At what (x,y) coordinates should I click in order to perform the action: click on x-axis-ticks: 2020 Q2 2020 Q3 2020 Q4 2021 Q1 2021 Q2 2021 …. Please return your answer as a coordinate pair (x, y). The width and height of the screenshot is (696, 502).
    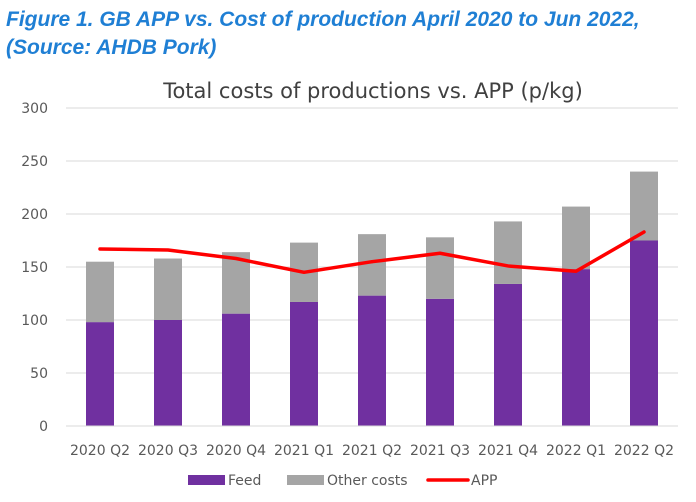
    Looking at the image, I should click on (372, 451).